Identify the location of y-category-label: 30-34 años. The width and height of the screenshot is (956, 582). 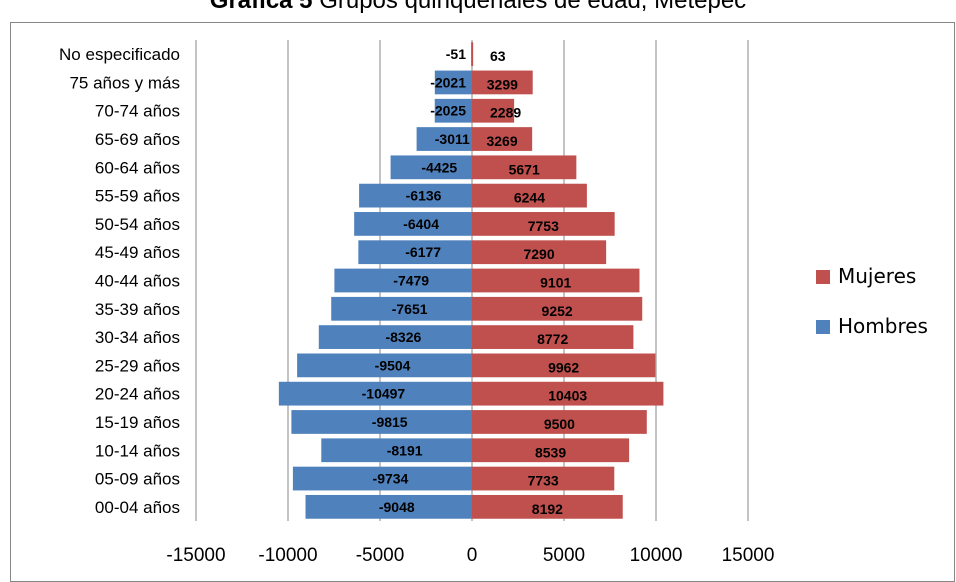
(137, 337).